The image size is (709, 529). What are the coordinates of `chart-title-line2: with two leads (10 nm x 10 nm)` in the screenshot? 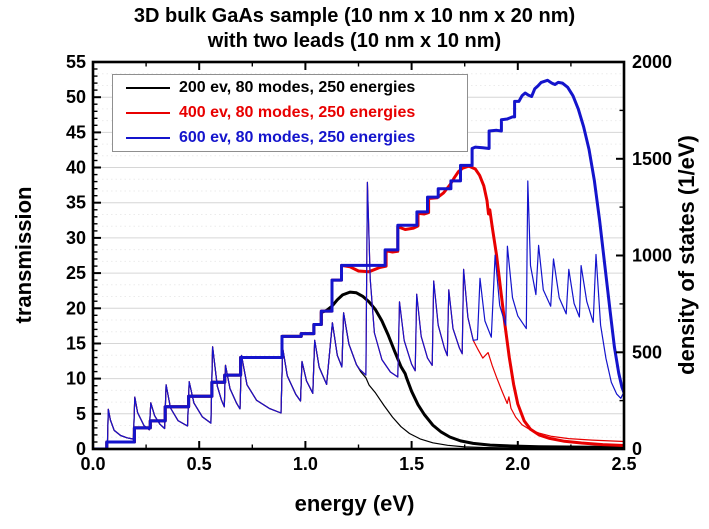 It's located at (354, 41).